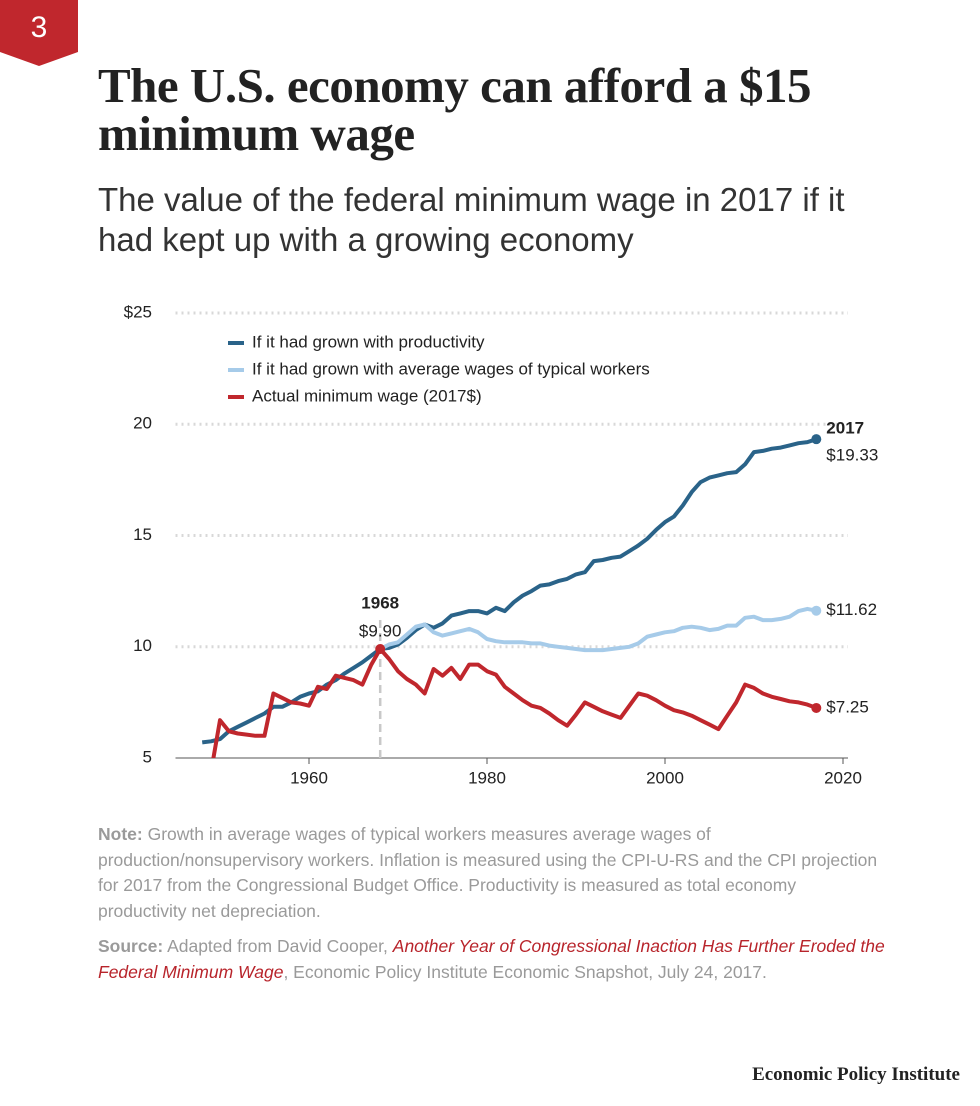  I want to click on end-label: $7.25, so click(847, 706).